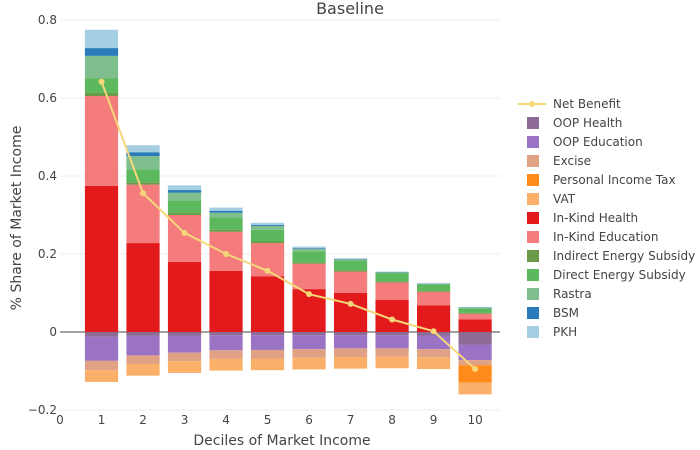 Image resolution: width=700 pixels, height=450 pixels. I want to click on x-tick-label: 8, so click(392, 420).